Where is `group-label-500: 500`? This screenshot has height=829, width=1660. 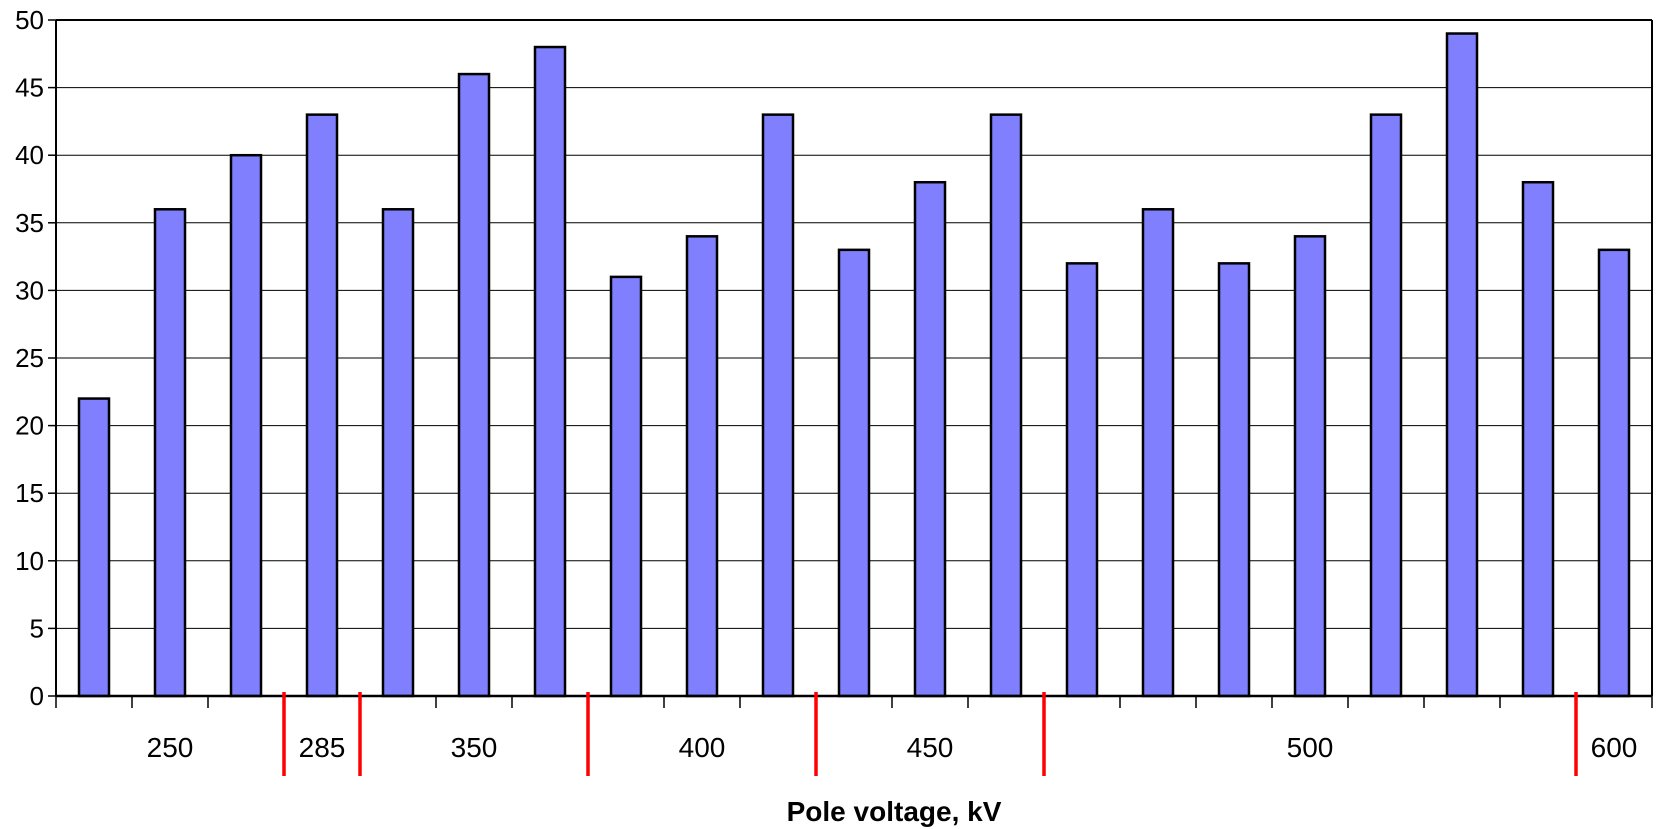 group-label-500: 500 is located at coordinates (1310, 747).